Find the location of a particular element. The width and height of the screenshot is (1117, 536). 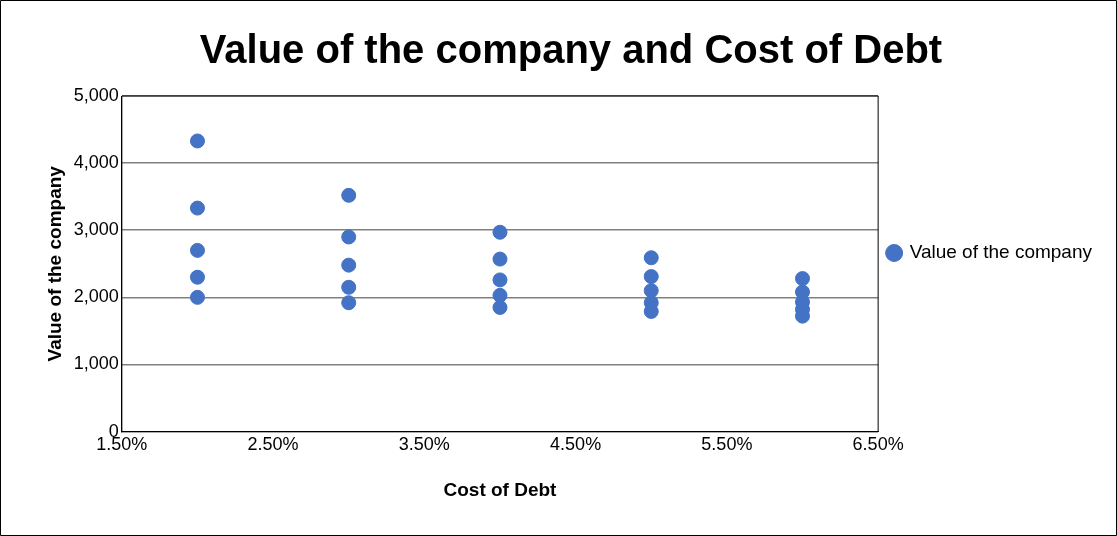

y-tick-label: 1,000 is located at coordinates (96, 363).